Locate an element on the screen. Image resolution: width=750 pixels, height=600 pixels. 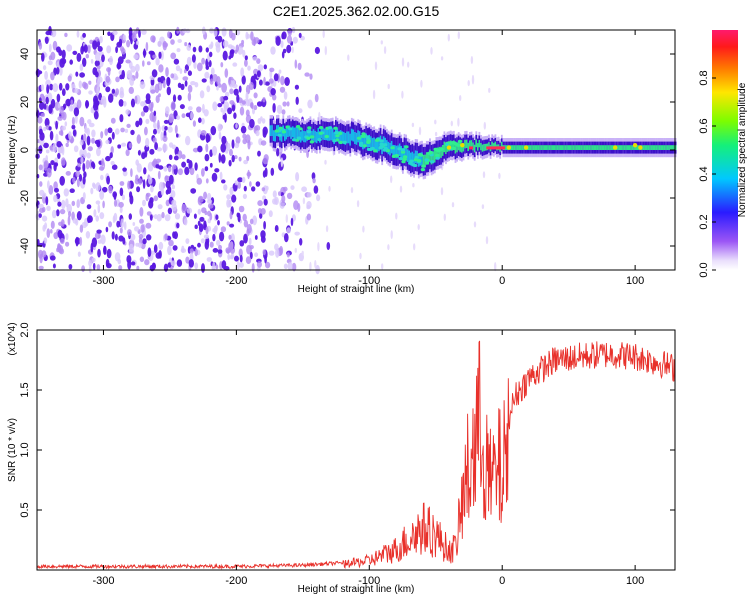
snr-x-tick-label: 0 is located at coordinates (502, 581).